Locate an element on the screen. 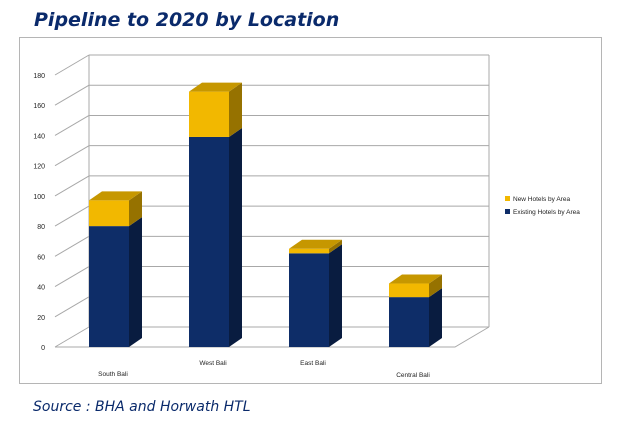  legend-label: Existing Hotels by Area is located at coordinates (546, 212).